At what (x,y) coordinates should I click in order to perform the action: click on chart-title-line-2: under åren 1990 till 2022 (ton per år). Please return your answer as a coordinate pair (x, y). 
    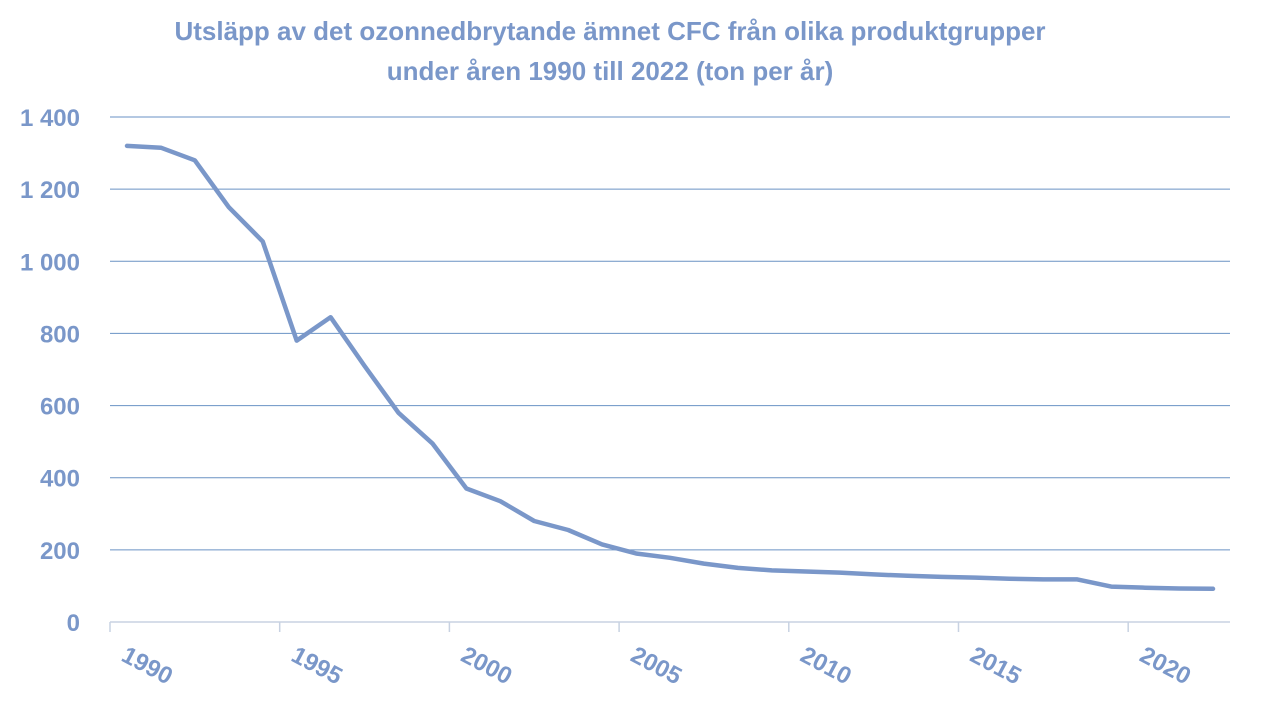
    Looking at the image, I should click on (610, 71).